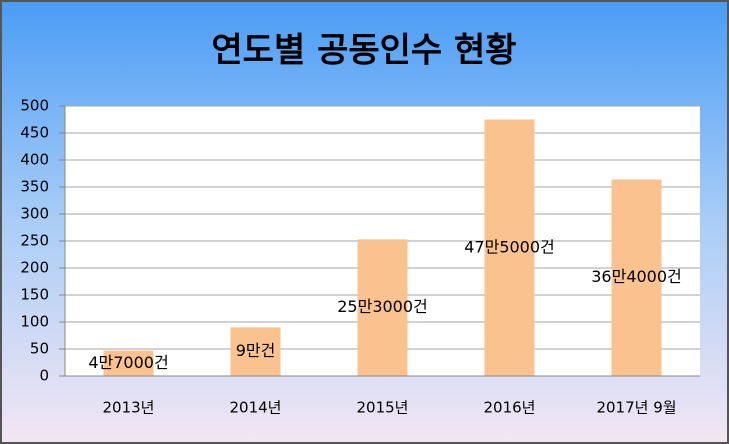 This screenshot has width=729, height=444. What do you see at coordinates (39, 349) in the screenshot?
I see `y-tick-label: 50` at bounding box center [39, 349].